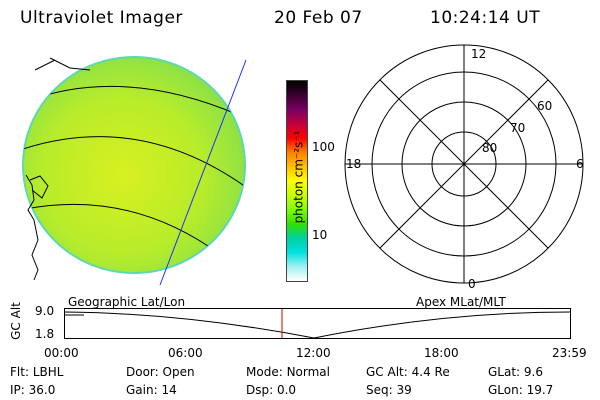 This screenshot has height=400, width=600. What do you see at coordinates (516, 372) in the screenshot?
I see `info-glat: GLat: 9.6` at bounding box center [516, 372].